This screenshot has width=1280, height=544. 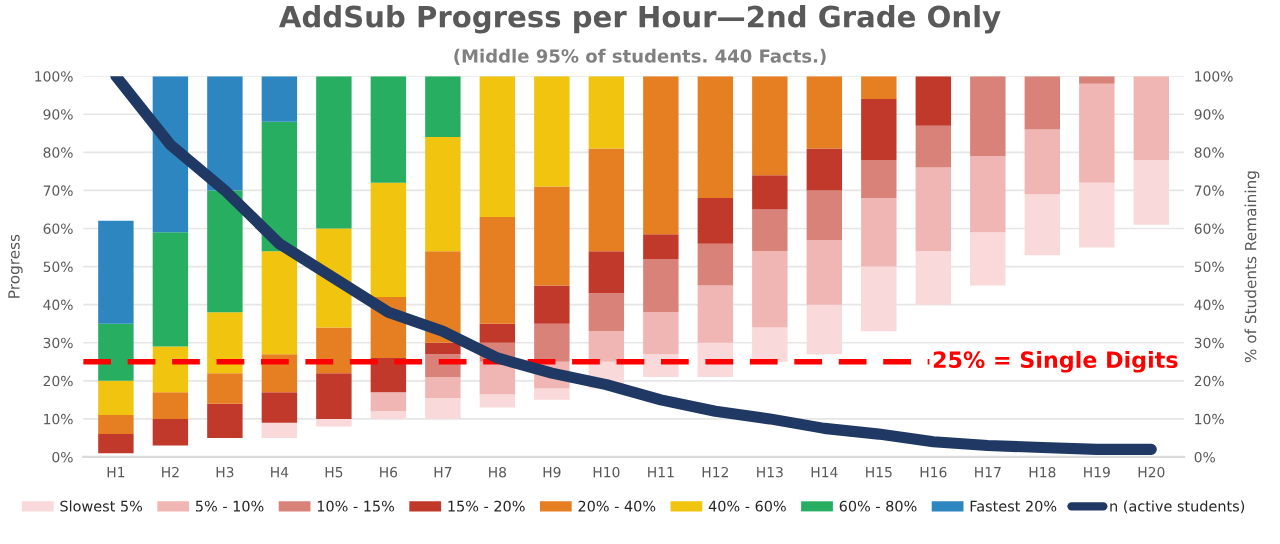 I want to click on ref-line-label: 25% = Single Digits, so click(x=1055, y=361).